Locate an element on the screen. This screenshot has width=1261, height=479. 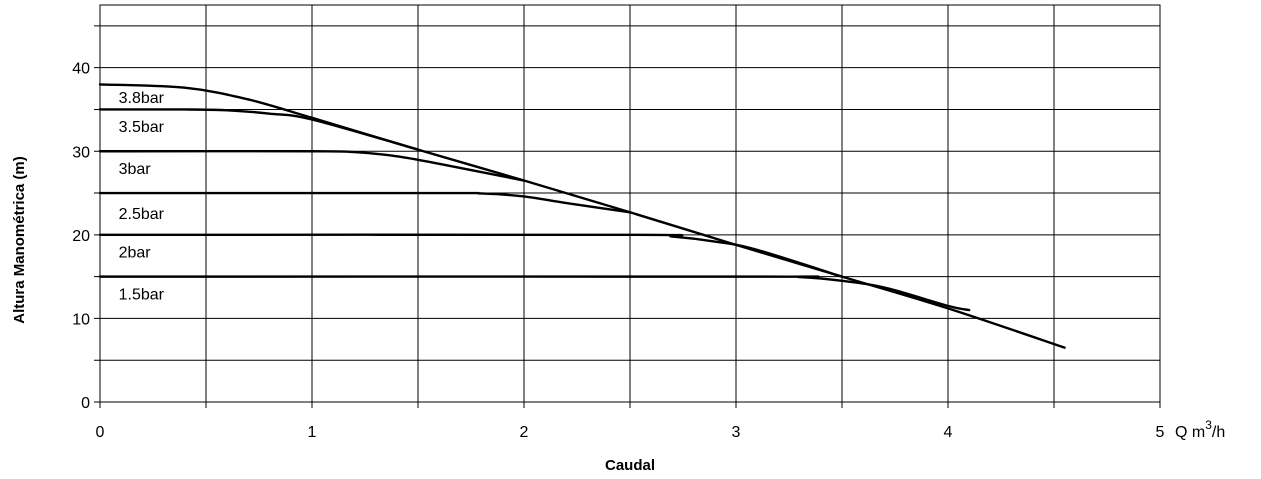
x-unit-superscript: 3 is located at coordinates (1208, 425).